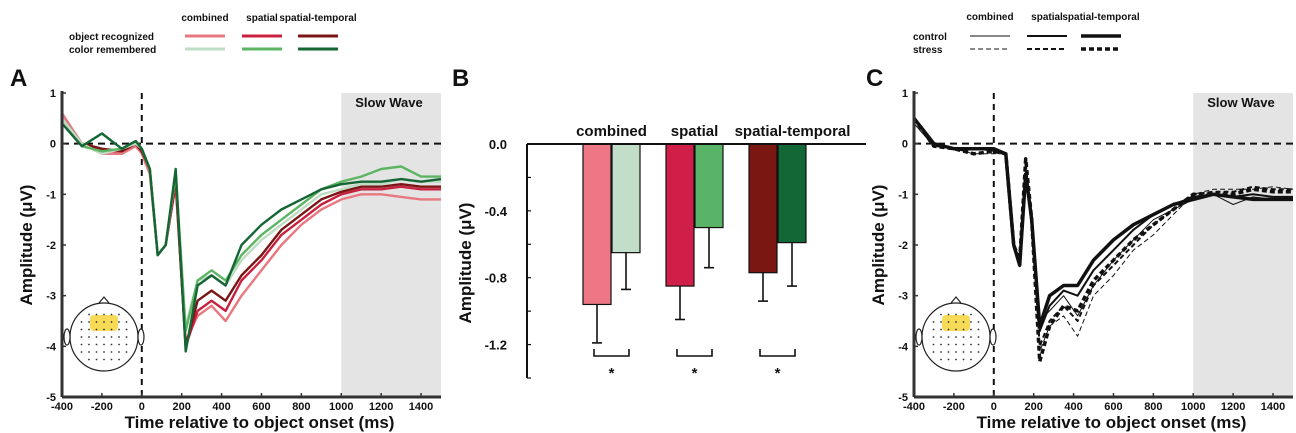  I want to click on x-tick-label: 400, so click(1073, 407).